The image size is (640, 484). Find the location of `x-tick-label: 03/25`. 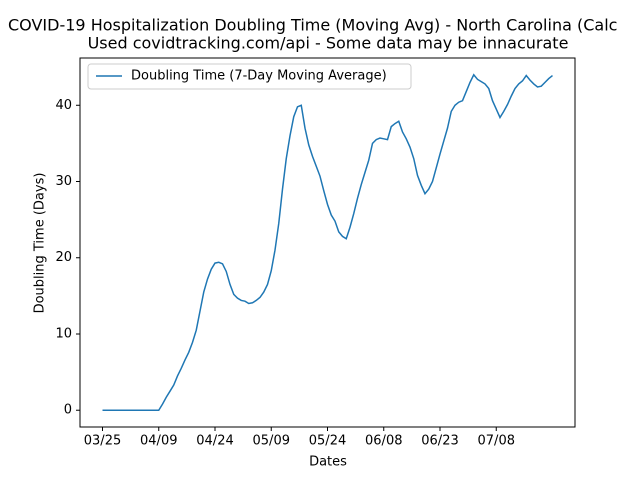

x-tick-label: 03/25 is located at coordinates (102, 441).